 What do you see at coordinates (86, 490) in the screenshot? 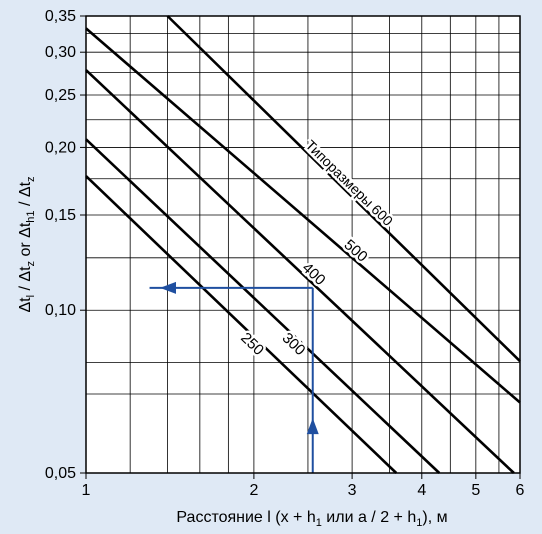
I see `x-tick-label: 1` at bounding box center [86, 490].